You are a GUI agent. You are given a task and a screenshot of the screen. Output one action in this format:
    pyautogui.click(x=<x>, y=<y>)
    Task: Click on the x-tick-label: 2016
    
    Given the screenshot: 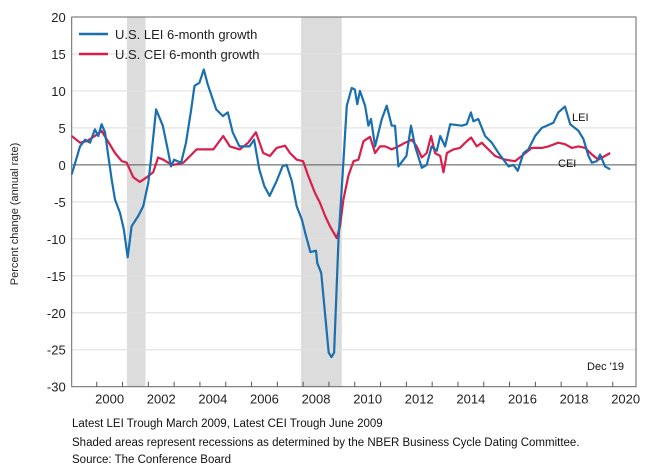 What is the action you would take?
    pyautogui.click(x=522, y=399)
    